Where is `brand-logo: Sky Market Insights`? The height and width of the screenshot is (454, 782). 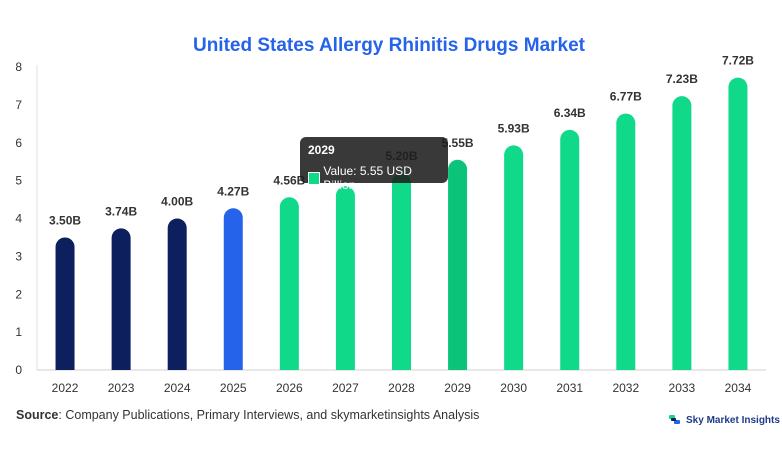
brand-logo: Sky Market Insights is located at coordinates (724, 420).